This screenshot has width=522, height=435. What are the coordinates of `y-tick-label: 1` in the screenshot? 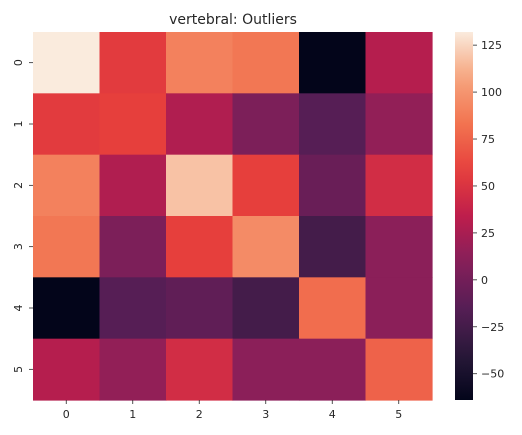 It's located at (18, 124).